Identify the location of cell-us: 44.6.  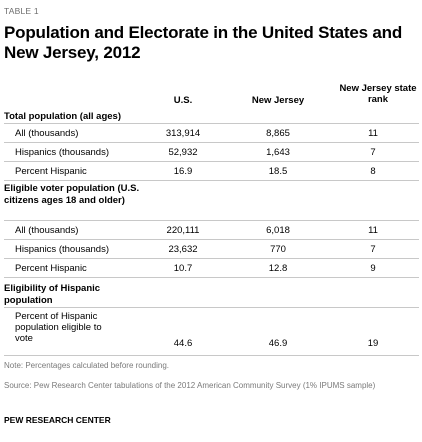
(183, 343).